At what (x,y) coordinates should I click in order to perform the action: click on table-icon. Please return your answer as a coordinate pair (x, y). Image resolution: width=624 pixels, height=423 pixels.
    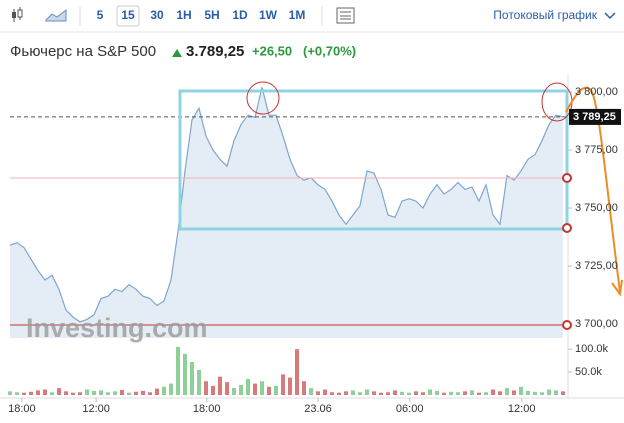
    Looking at the image, I should click on (345, 15).